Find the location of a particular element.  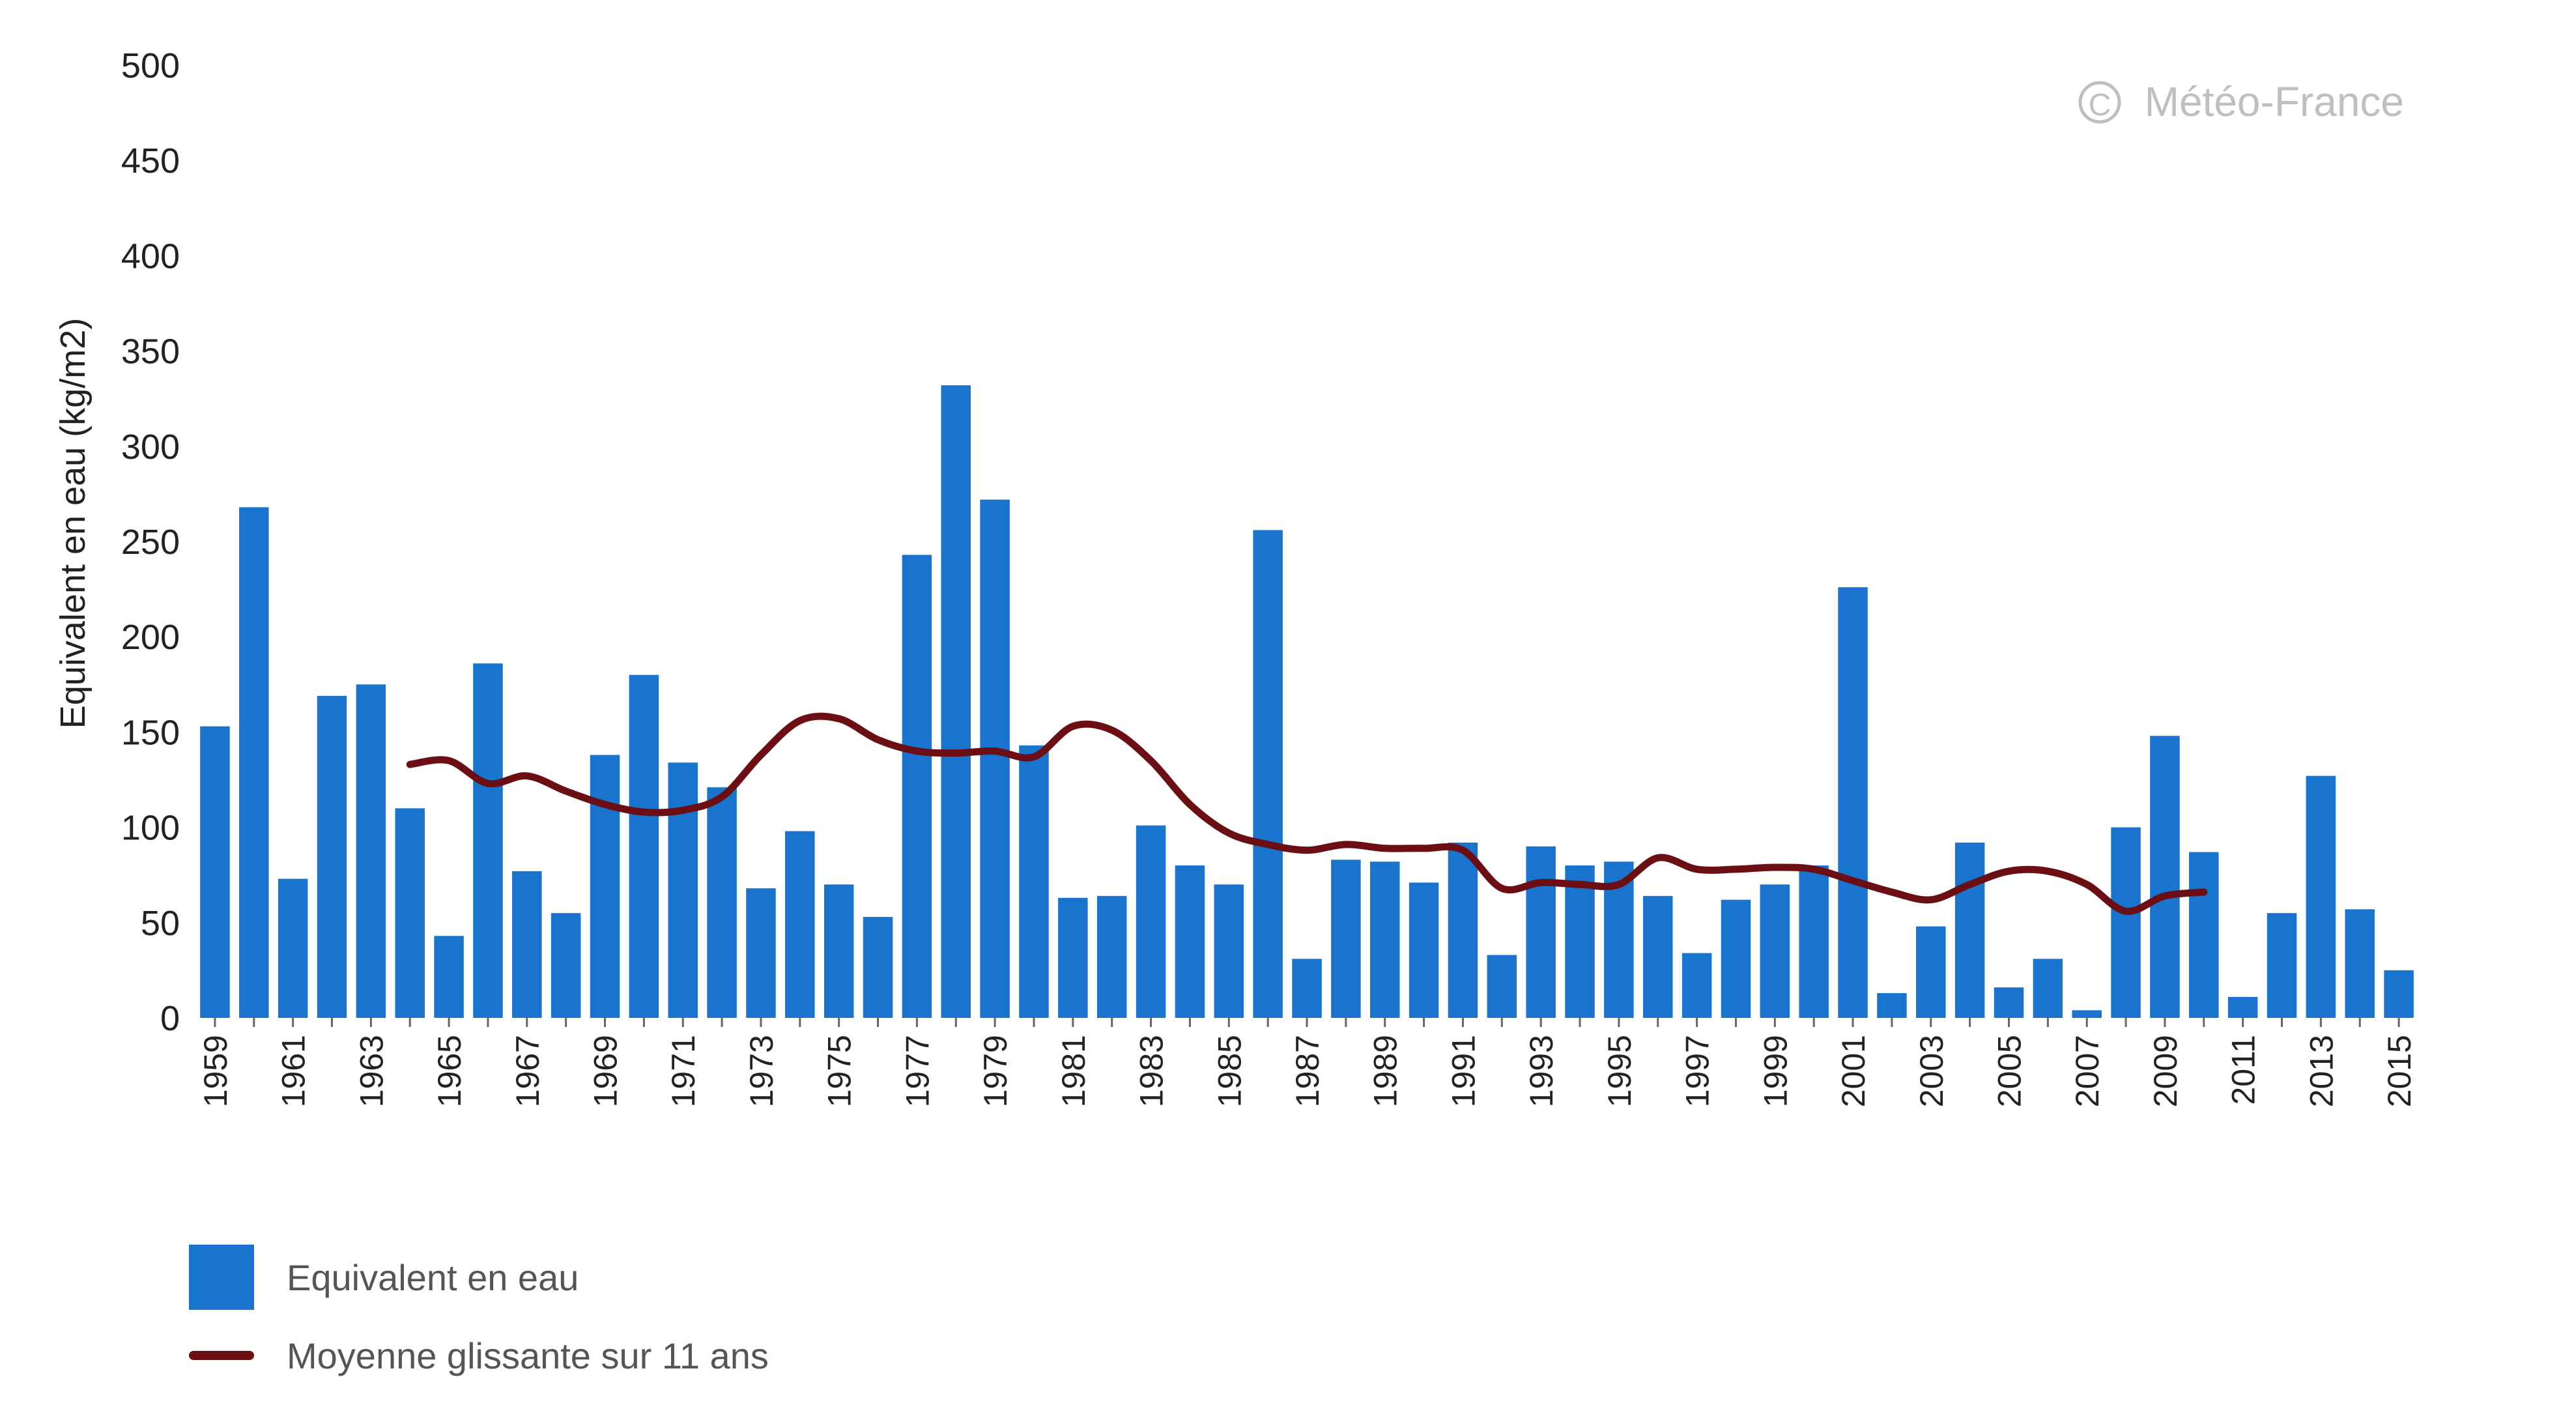

bar-1998 is located at coordinates (1736, 959).